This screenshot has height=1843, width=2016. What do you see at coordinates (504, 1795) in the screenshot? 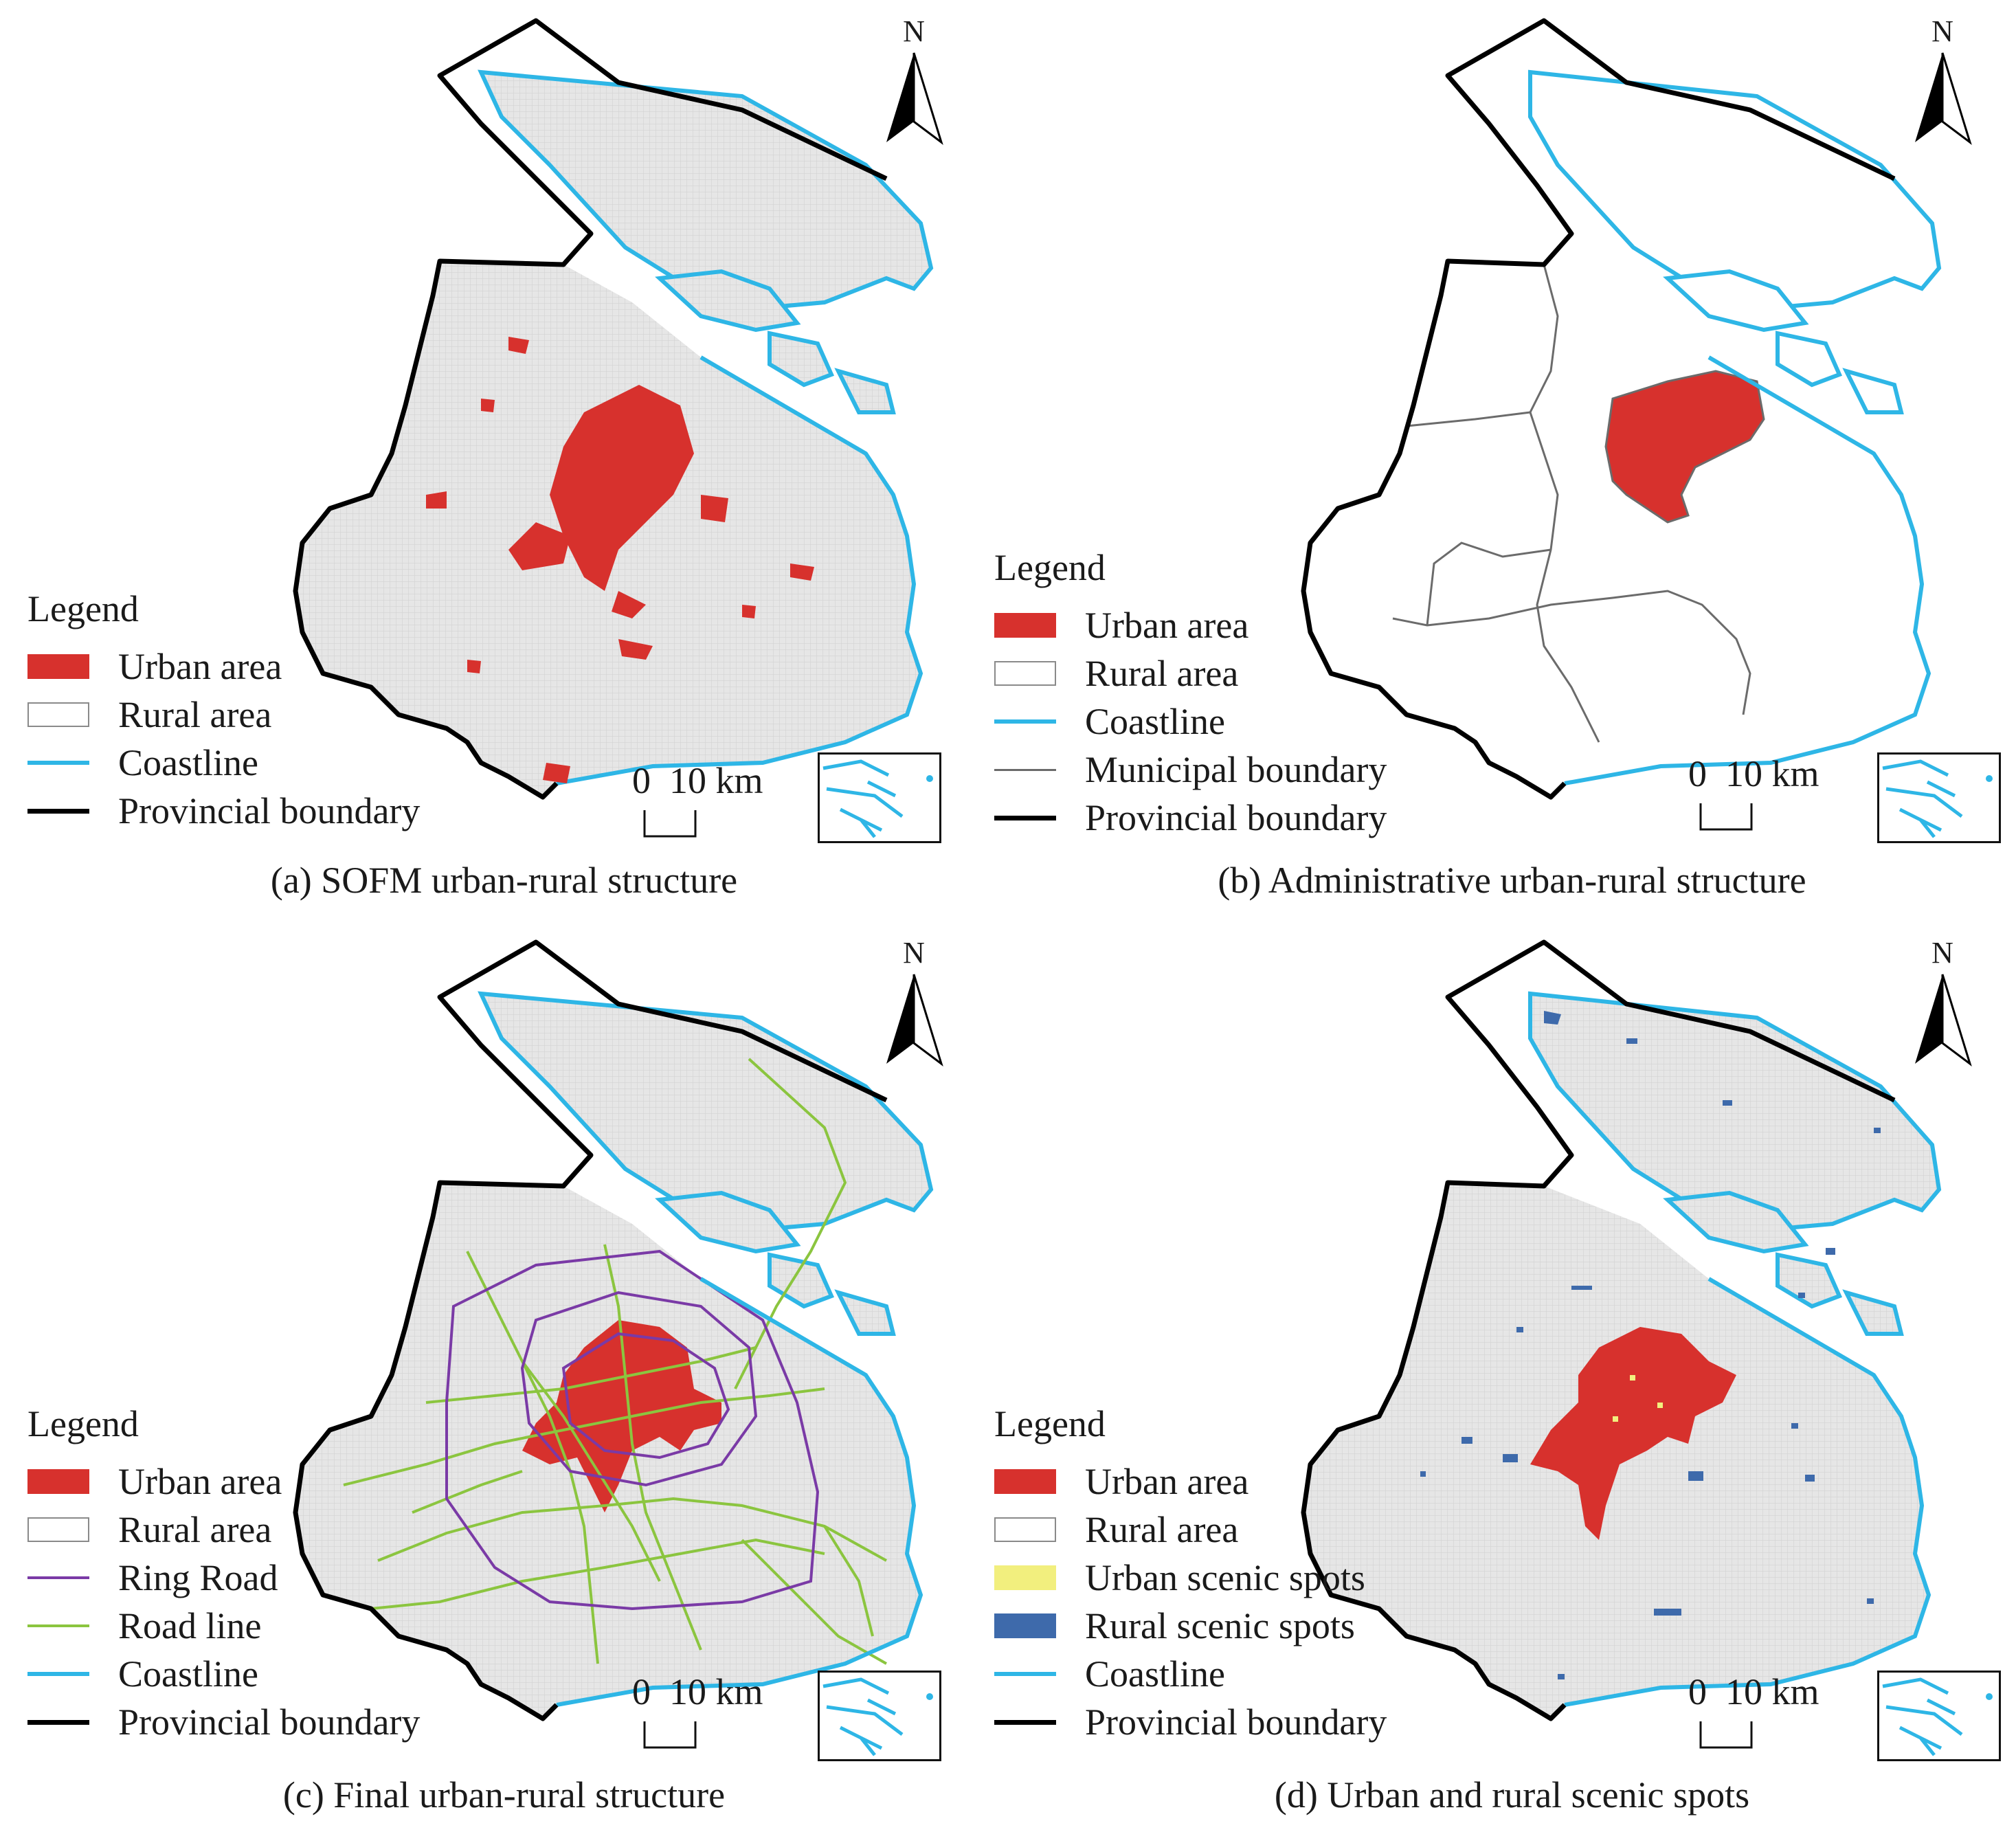
I see `panel-caption: (c) Final urban-rural structure` at bounding box center [504, 1795].